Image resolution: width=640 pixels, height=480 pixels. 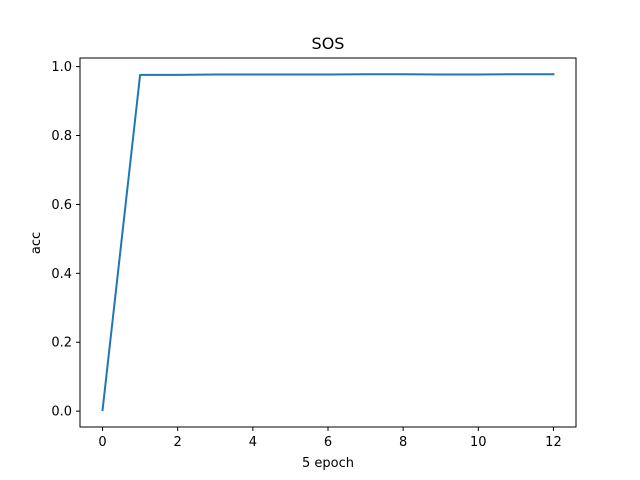 I want to click on x-tick-label: 6, so click(x=328, y=442).